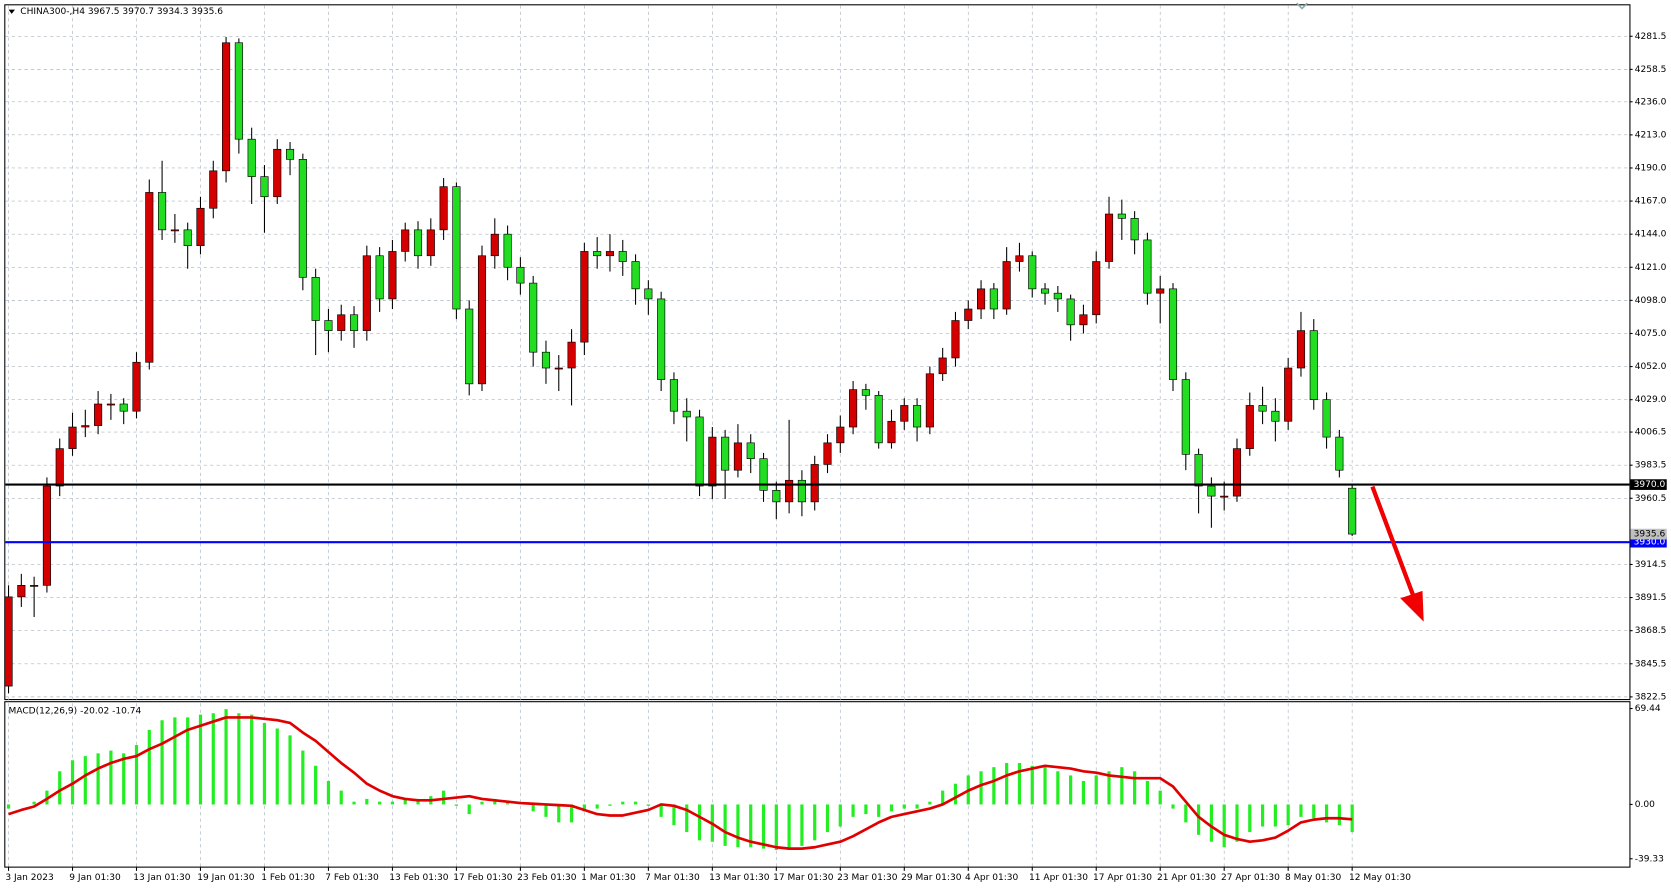  I want to click on x-tick-label: 7 Feb 01:30, so click(352, 878).